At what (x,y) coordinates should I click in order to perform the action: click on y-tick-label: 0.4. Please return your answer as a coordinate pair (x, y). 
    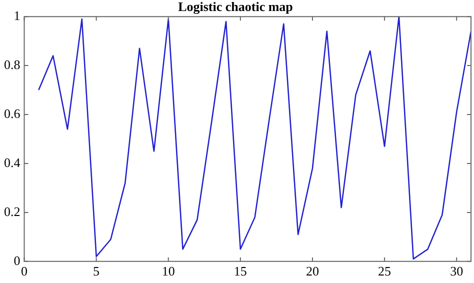
    Looking at the image, I should click on (12, 162).